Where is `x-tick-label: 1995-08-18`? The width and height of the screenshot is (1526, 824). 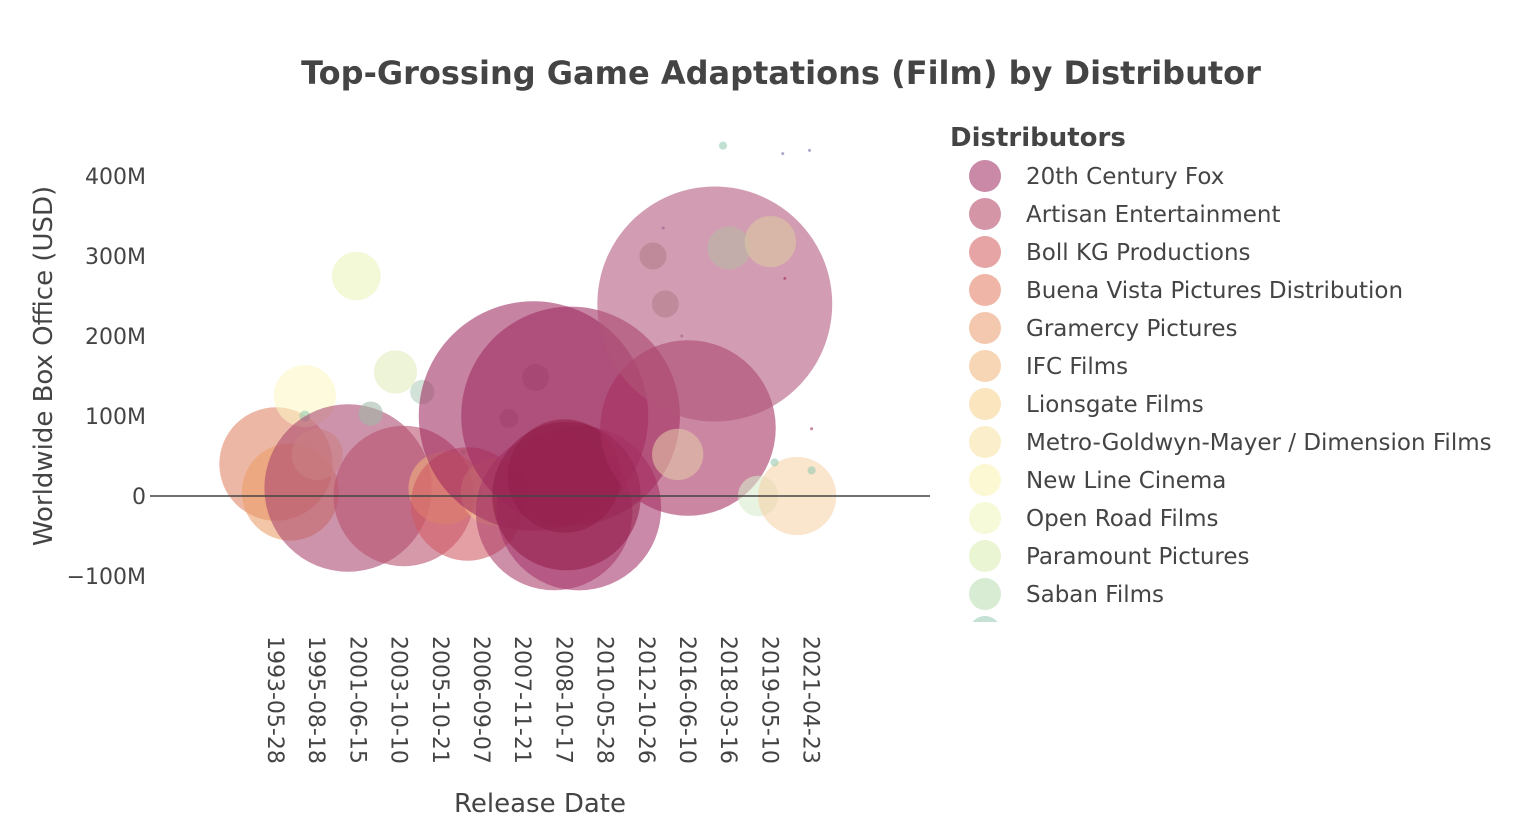
x-tick-label: 1995-08-18 is located at coordinates (315, 700).